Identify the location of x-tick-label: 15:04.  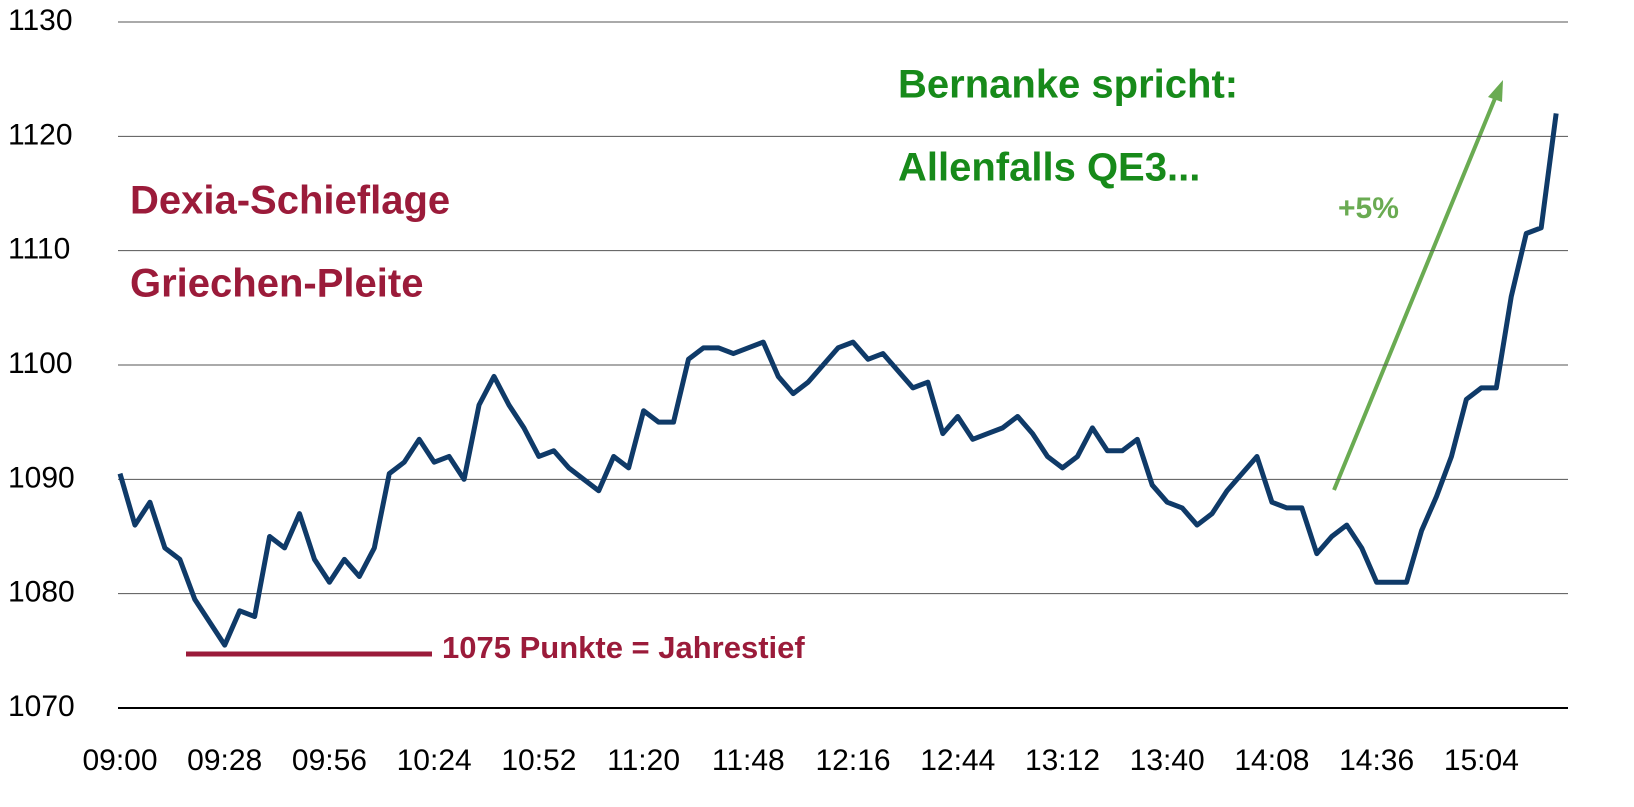
(1481, 760).